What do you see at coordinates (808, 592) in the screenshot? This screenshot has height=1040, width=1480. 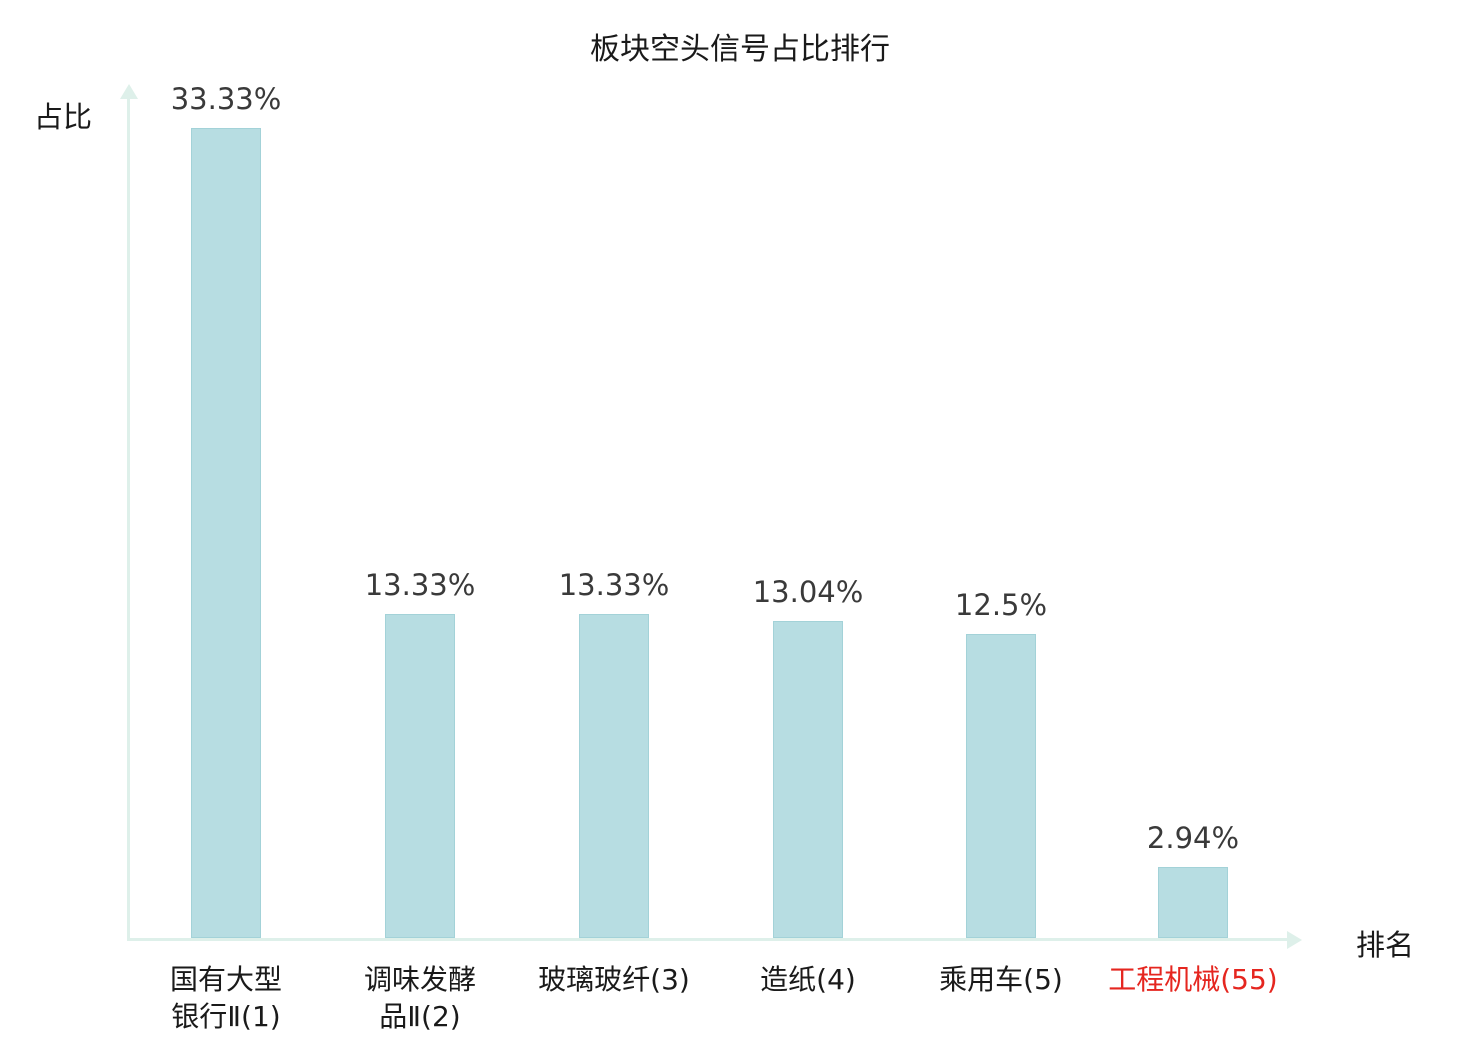 I see `bar-value-label: 13.04%` at bounding box center [808, 592].